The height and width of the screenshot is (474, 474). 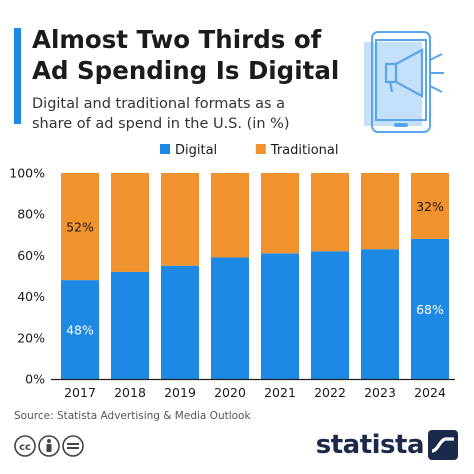 What do you see at coordinates (443, 445) in the screenshot?
I see `statista-wave-icon` at bounding box center [443, 445].